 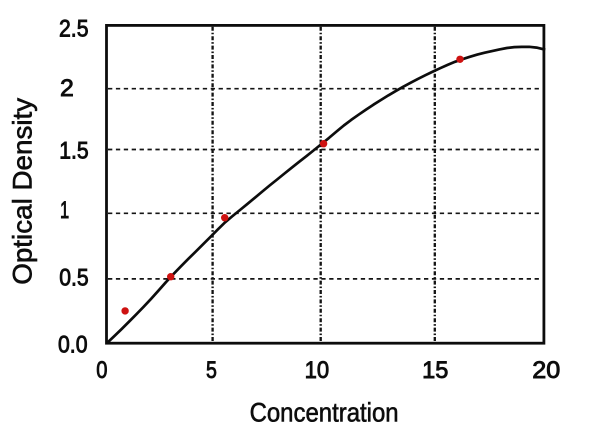 What do you see at coordinates (67, 88) in the screenshot?
I see `svg-text: 2` at bounding box center [67, 88].